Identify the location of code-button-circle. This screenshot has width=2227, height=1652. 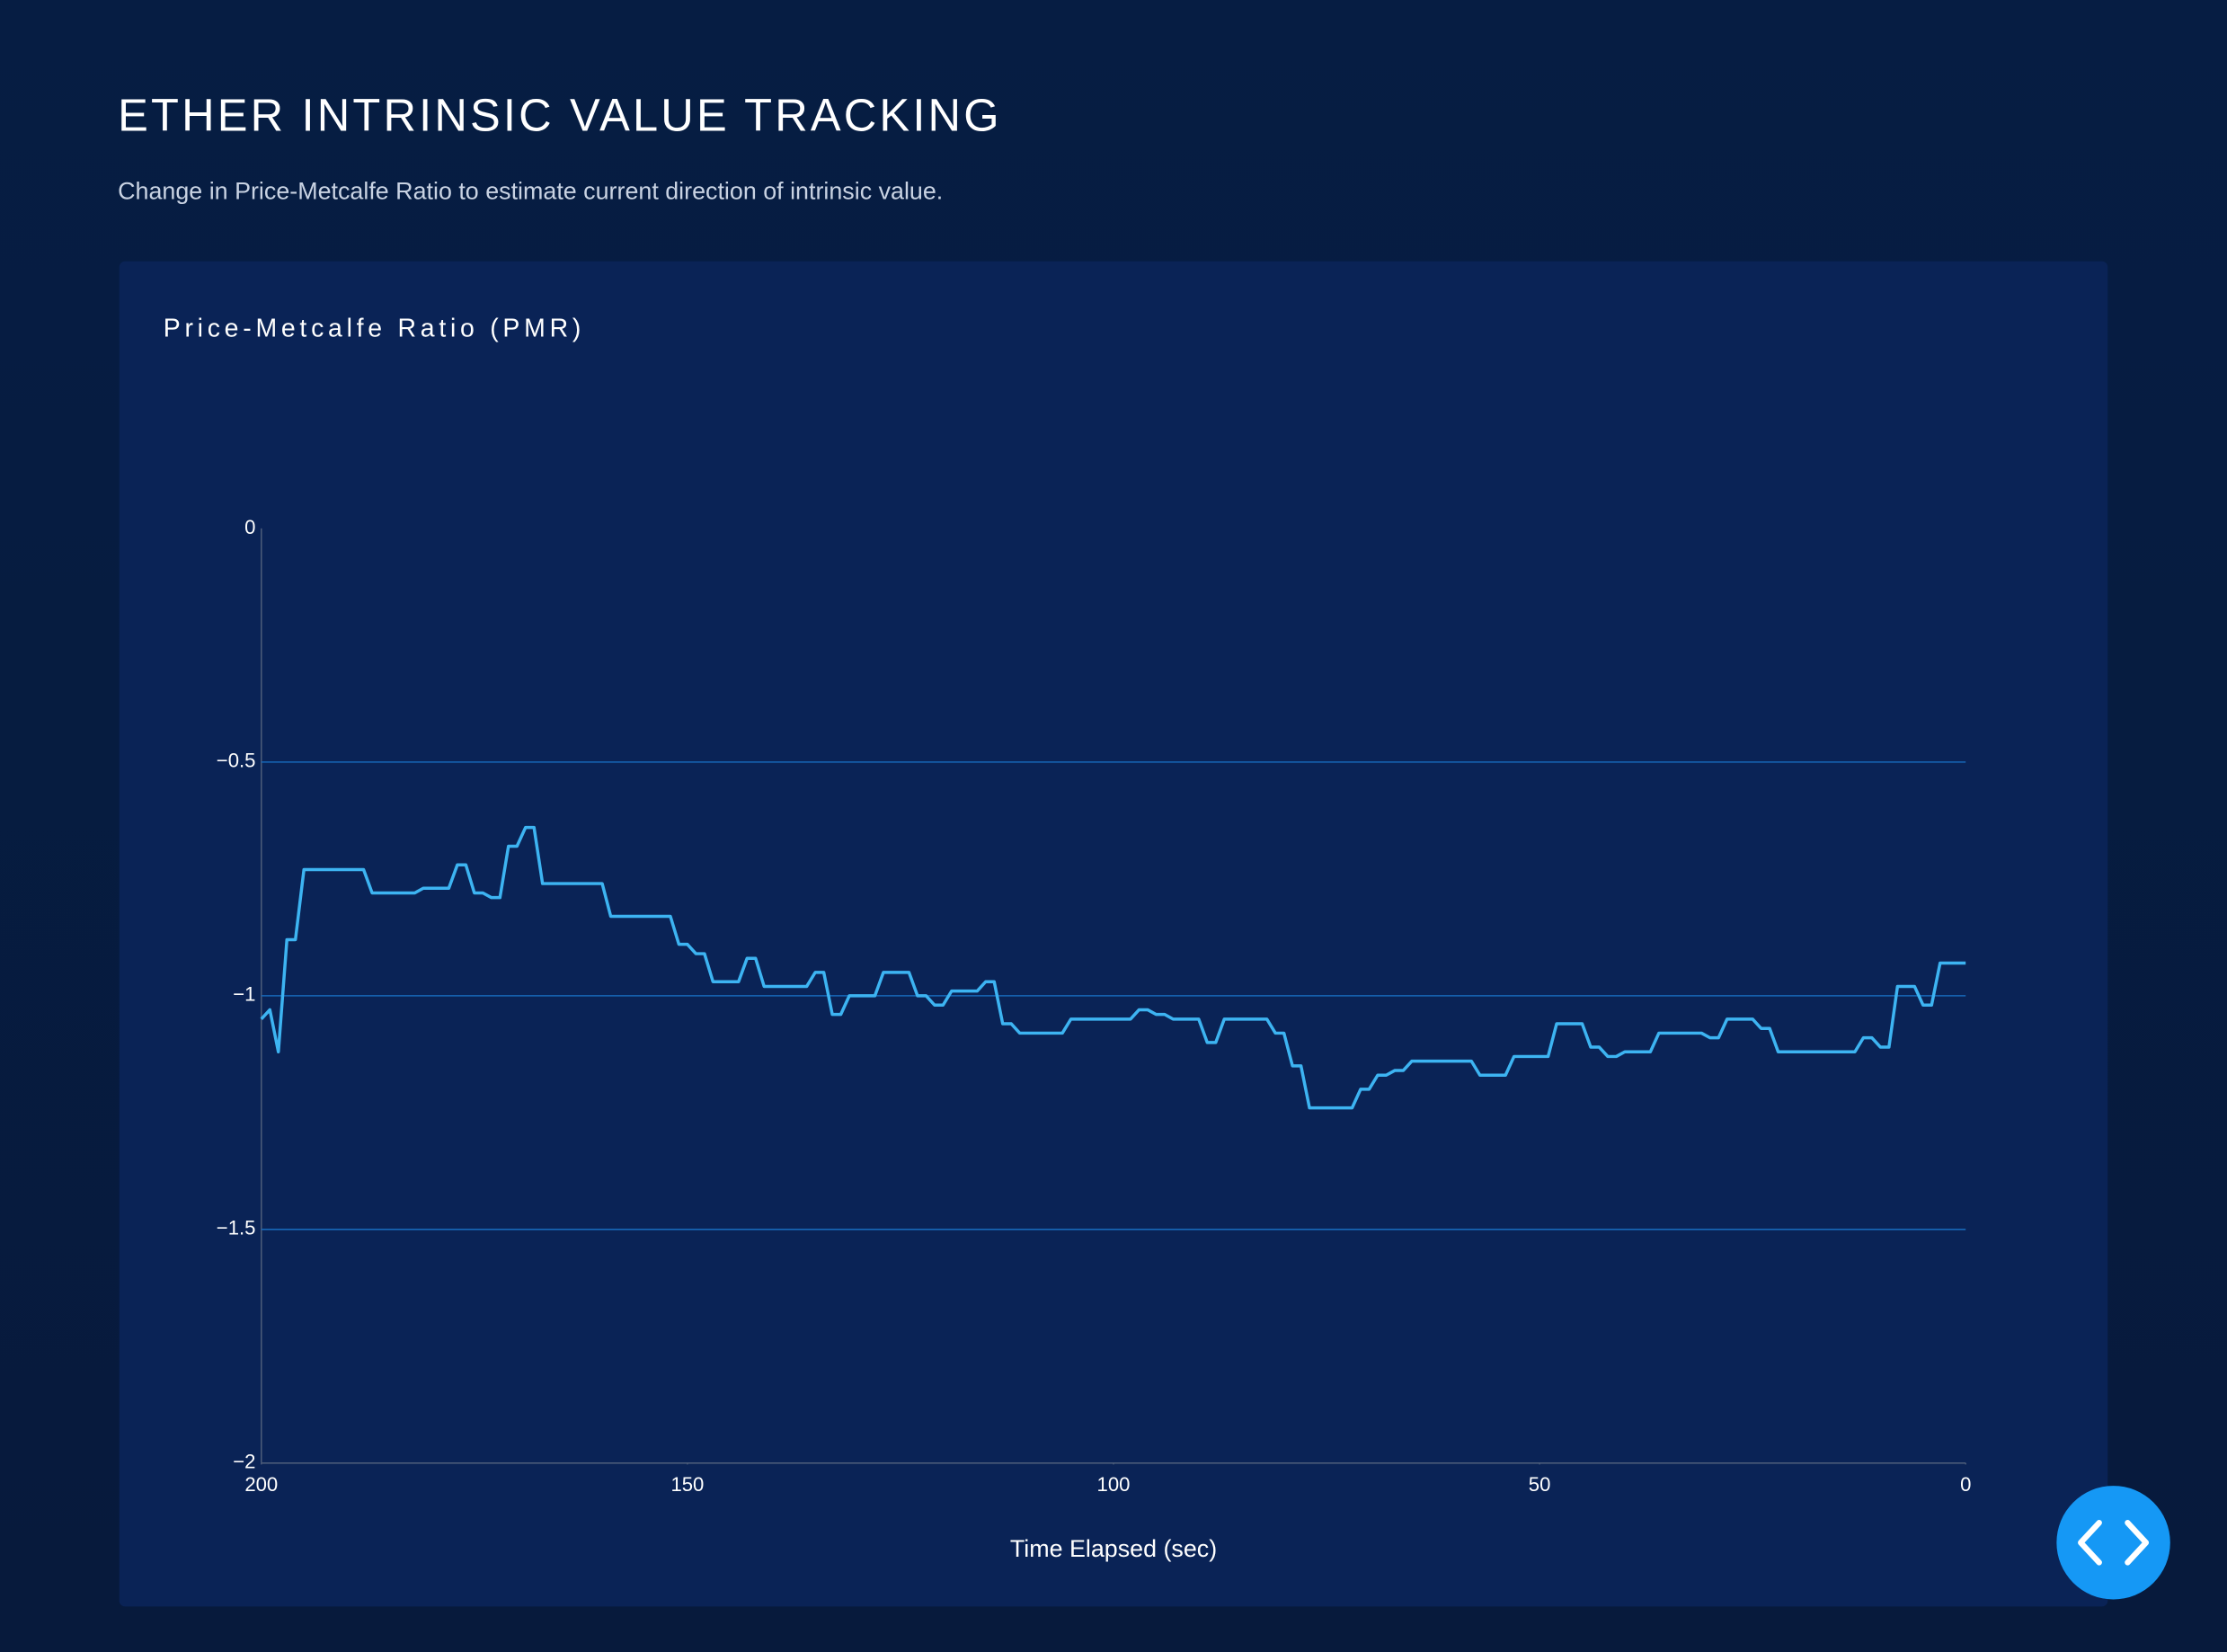
(2113, 1543).